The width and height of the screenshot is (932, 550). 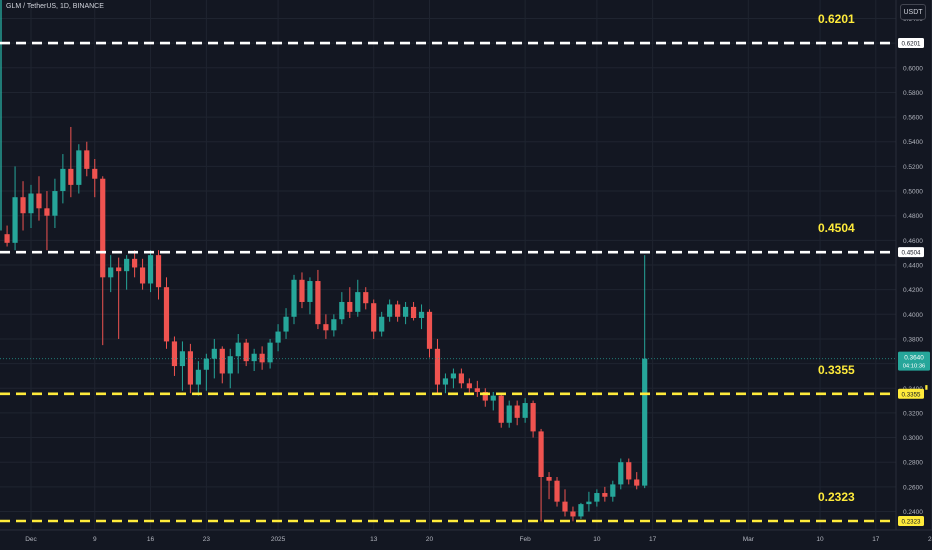 I want to click on time-tick-label: Feb, so click(x=526, y=539).